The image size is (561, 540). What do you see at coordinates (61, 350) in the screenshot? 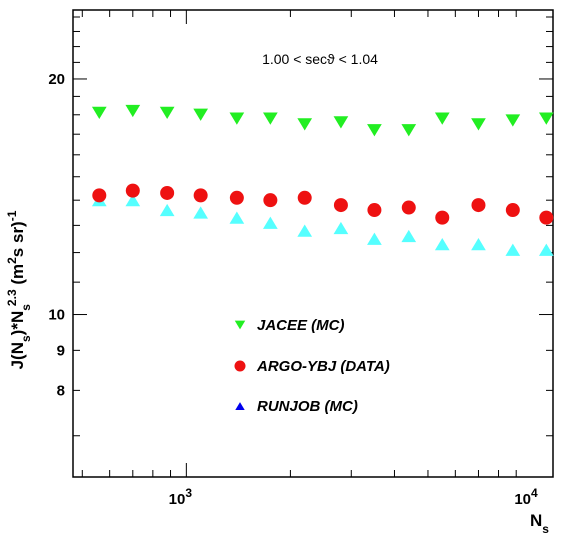
I see `y-tick-label: 9` at bounding box center [61, 350].